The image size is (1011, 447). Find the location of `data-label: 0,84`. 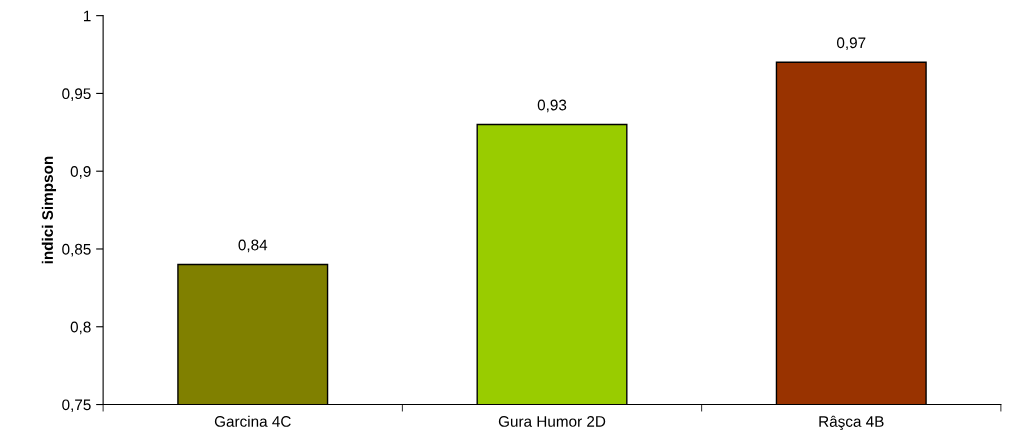

data-label: 0,84 is located at coordinates (253, 246).